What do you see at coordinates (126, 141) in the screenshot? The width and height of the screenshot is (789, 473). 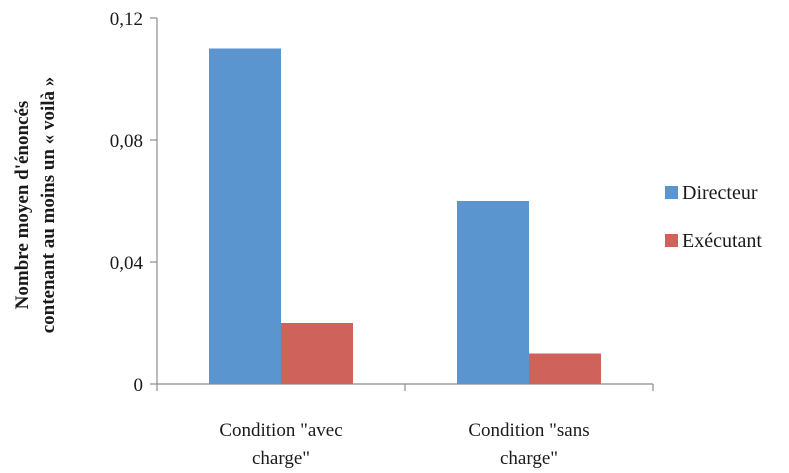 I see `y-tick-label: 0,08` at bounding box center [126, 141].